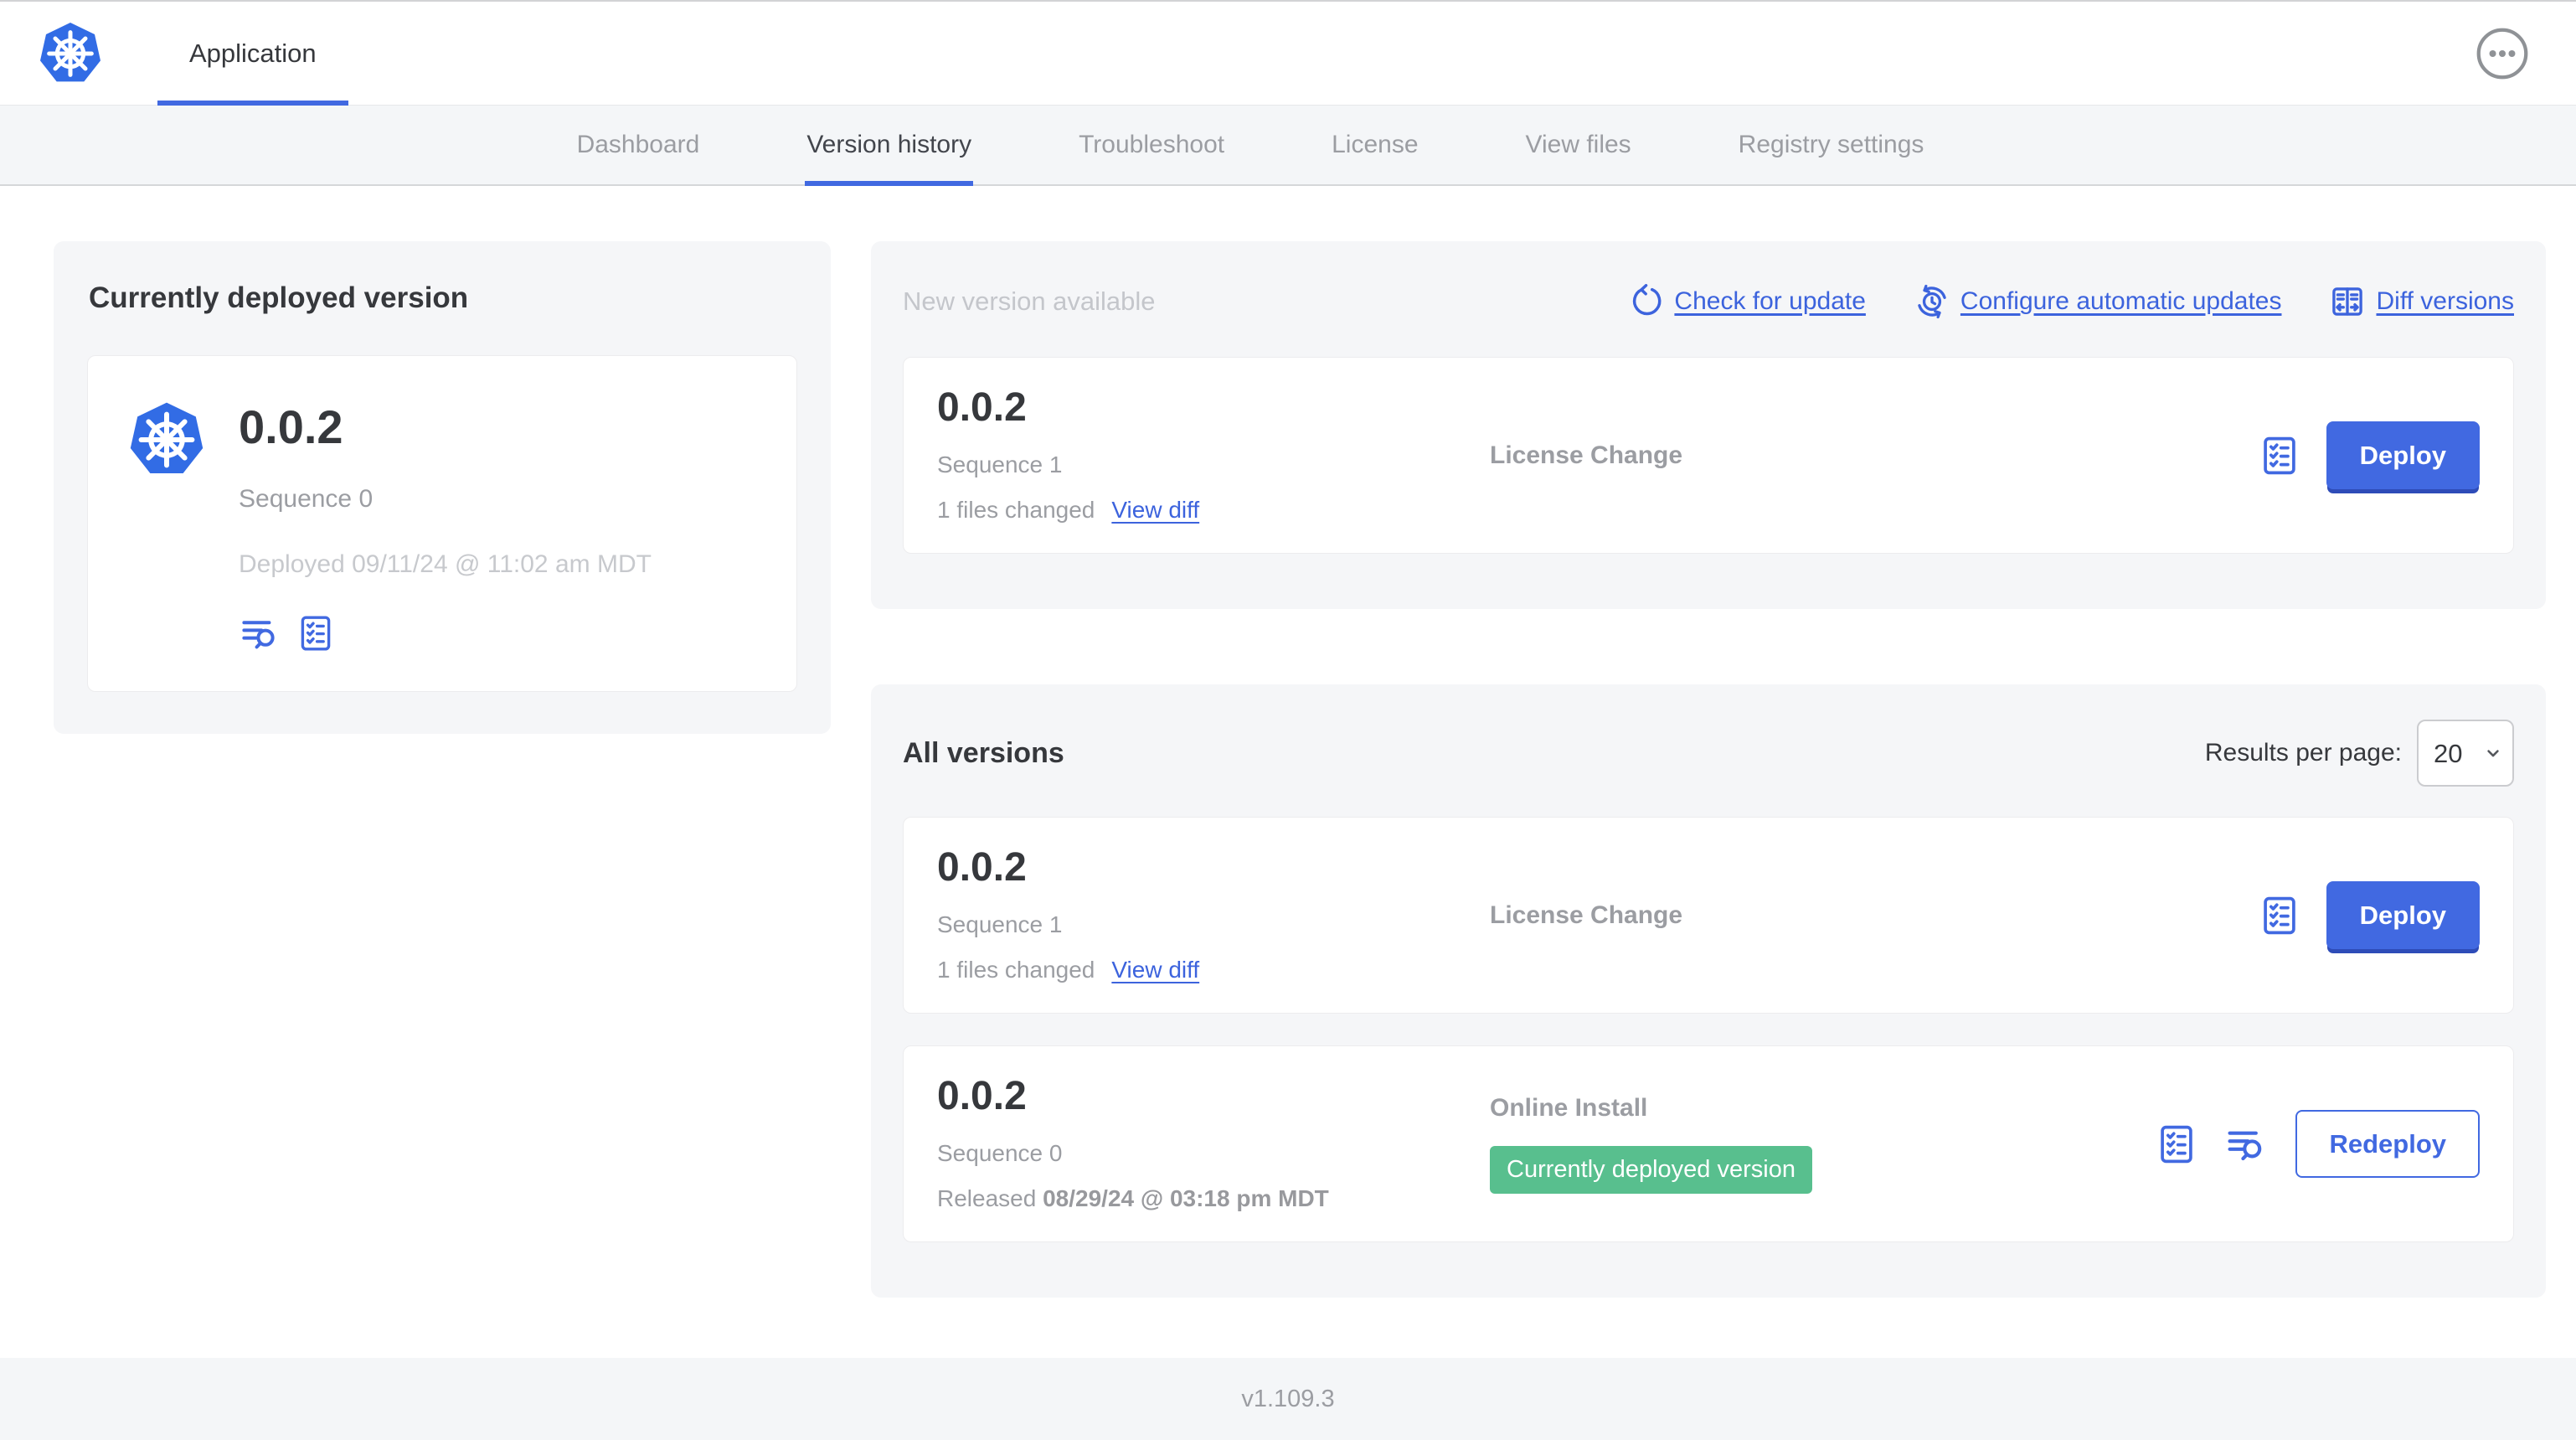 Image resolution: width=2576 pixels, height=1440 pixels. What do you see at coordinates (1375, 144) in the screenshot?
I see `tab-license: License` at bounding box center [1375, 144].